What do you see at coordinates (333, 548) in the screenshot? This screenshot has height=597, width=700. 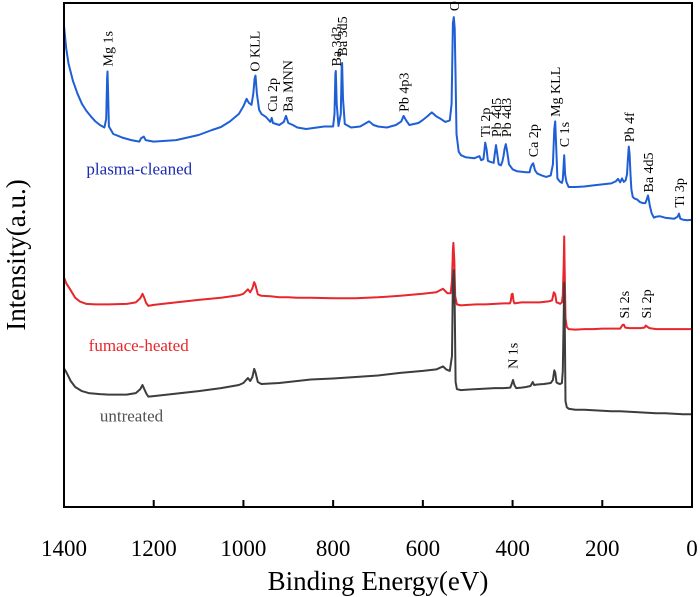 I see `x-tick-label: 800` at bounding box center [333, 548].